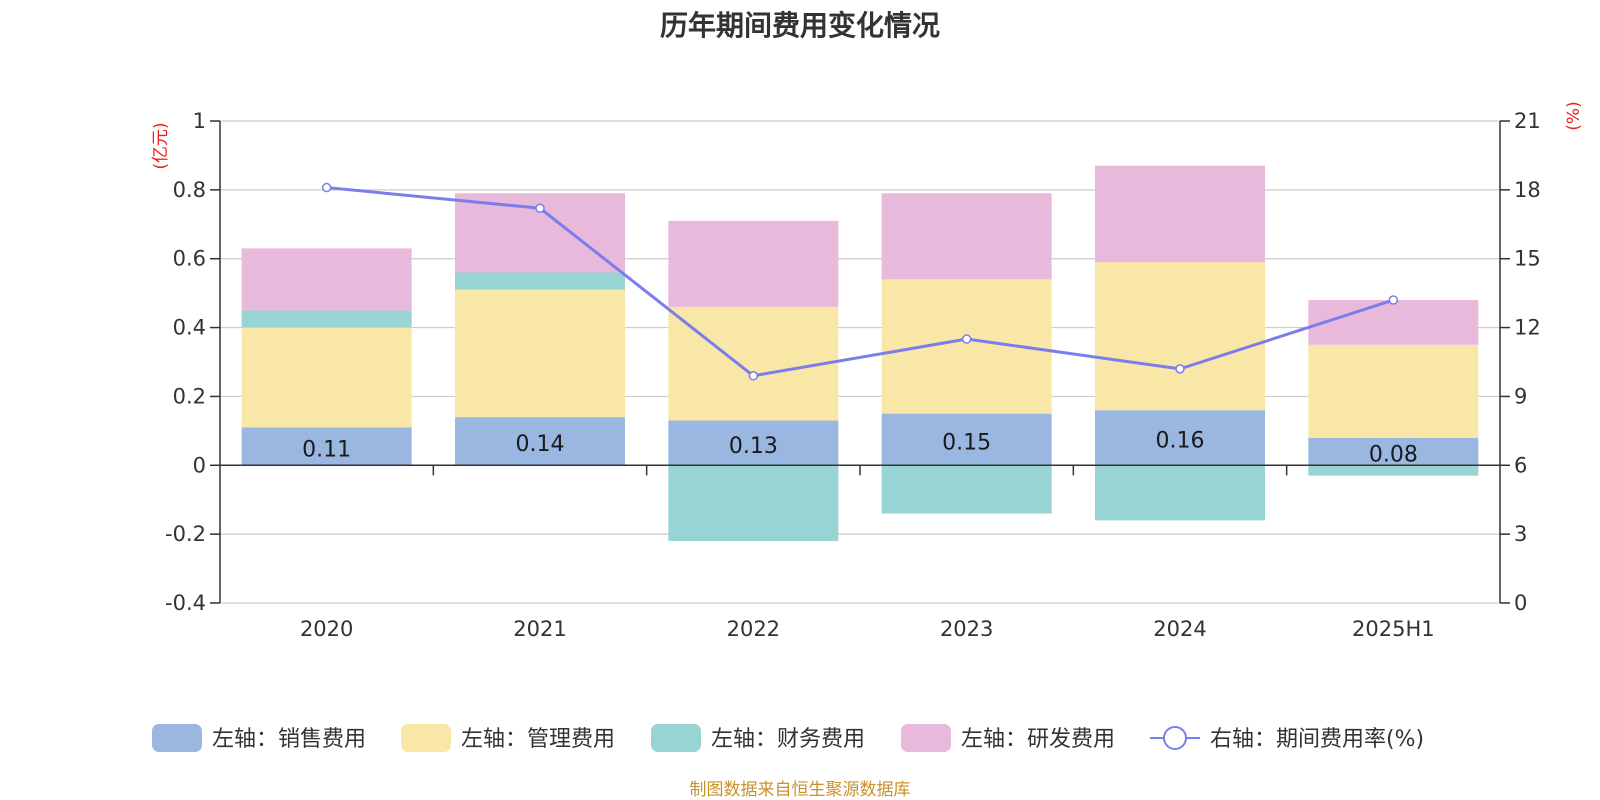 The width and height of the screenshot is (1600, 800). What do you see at coordinates (1520, 465) in the screenshot?
I see `right-tick-label: 6` at bounding box center [1520, 465].